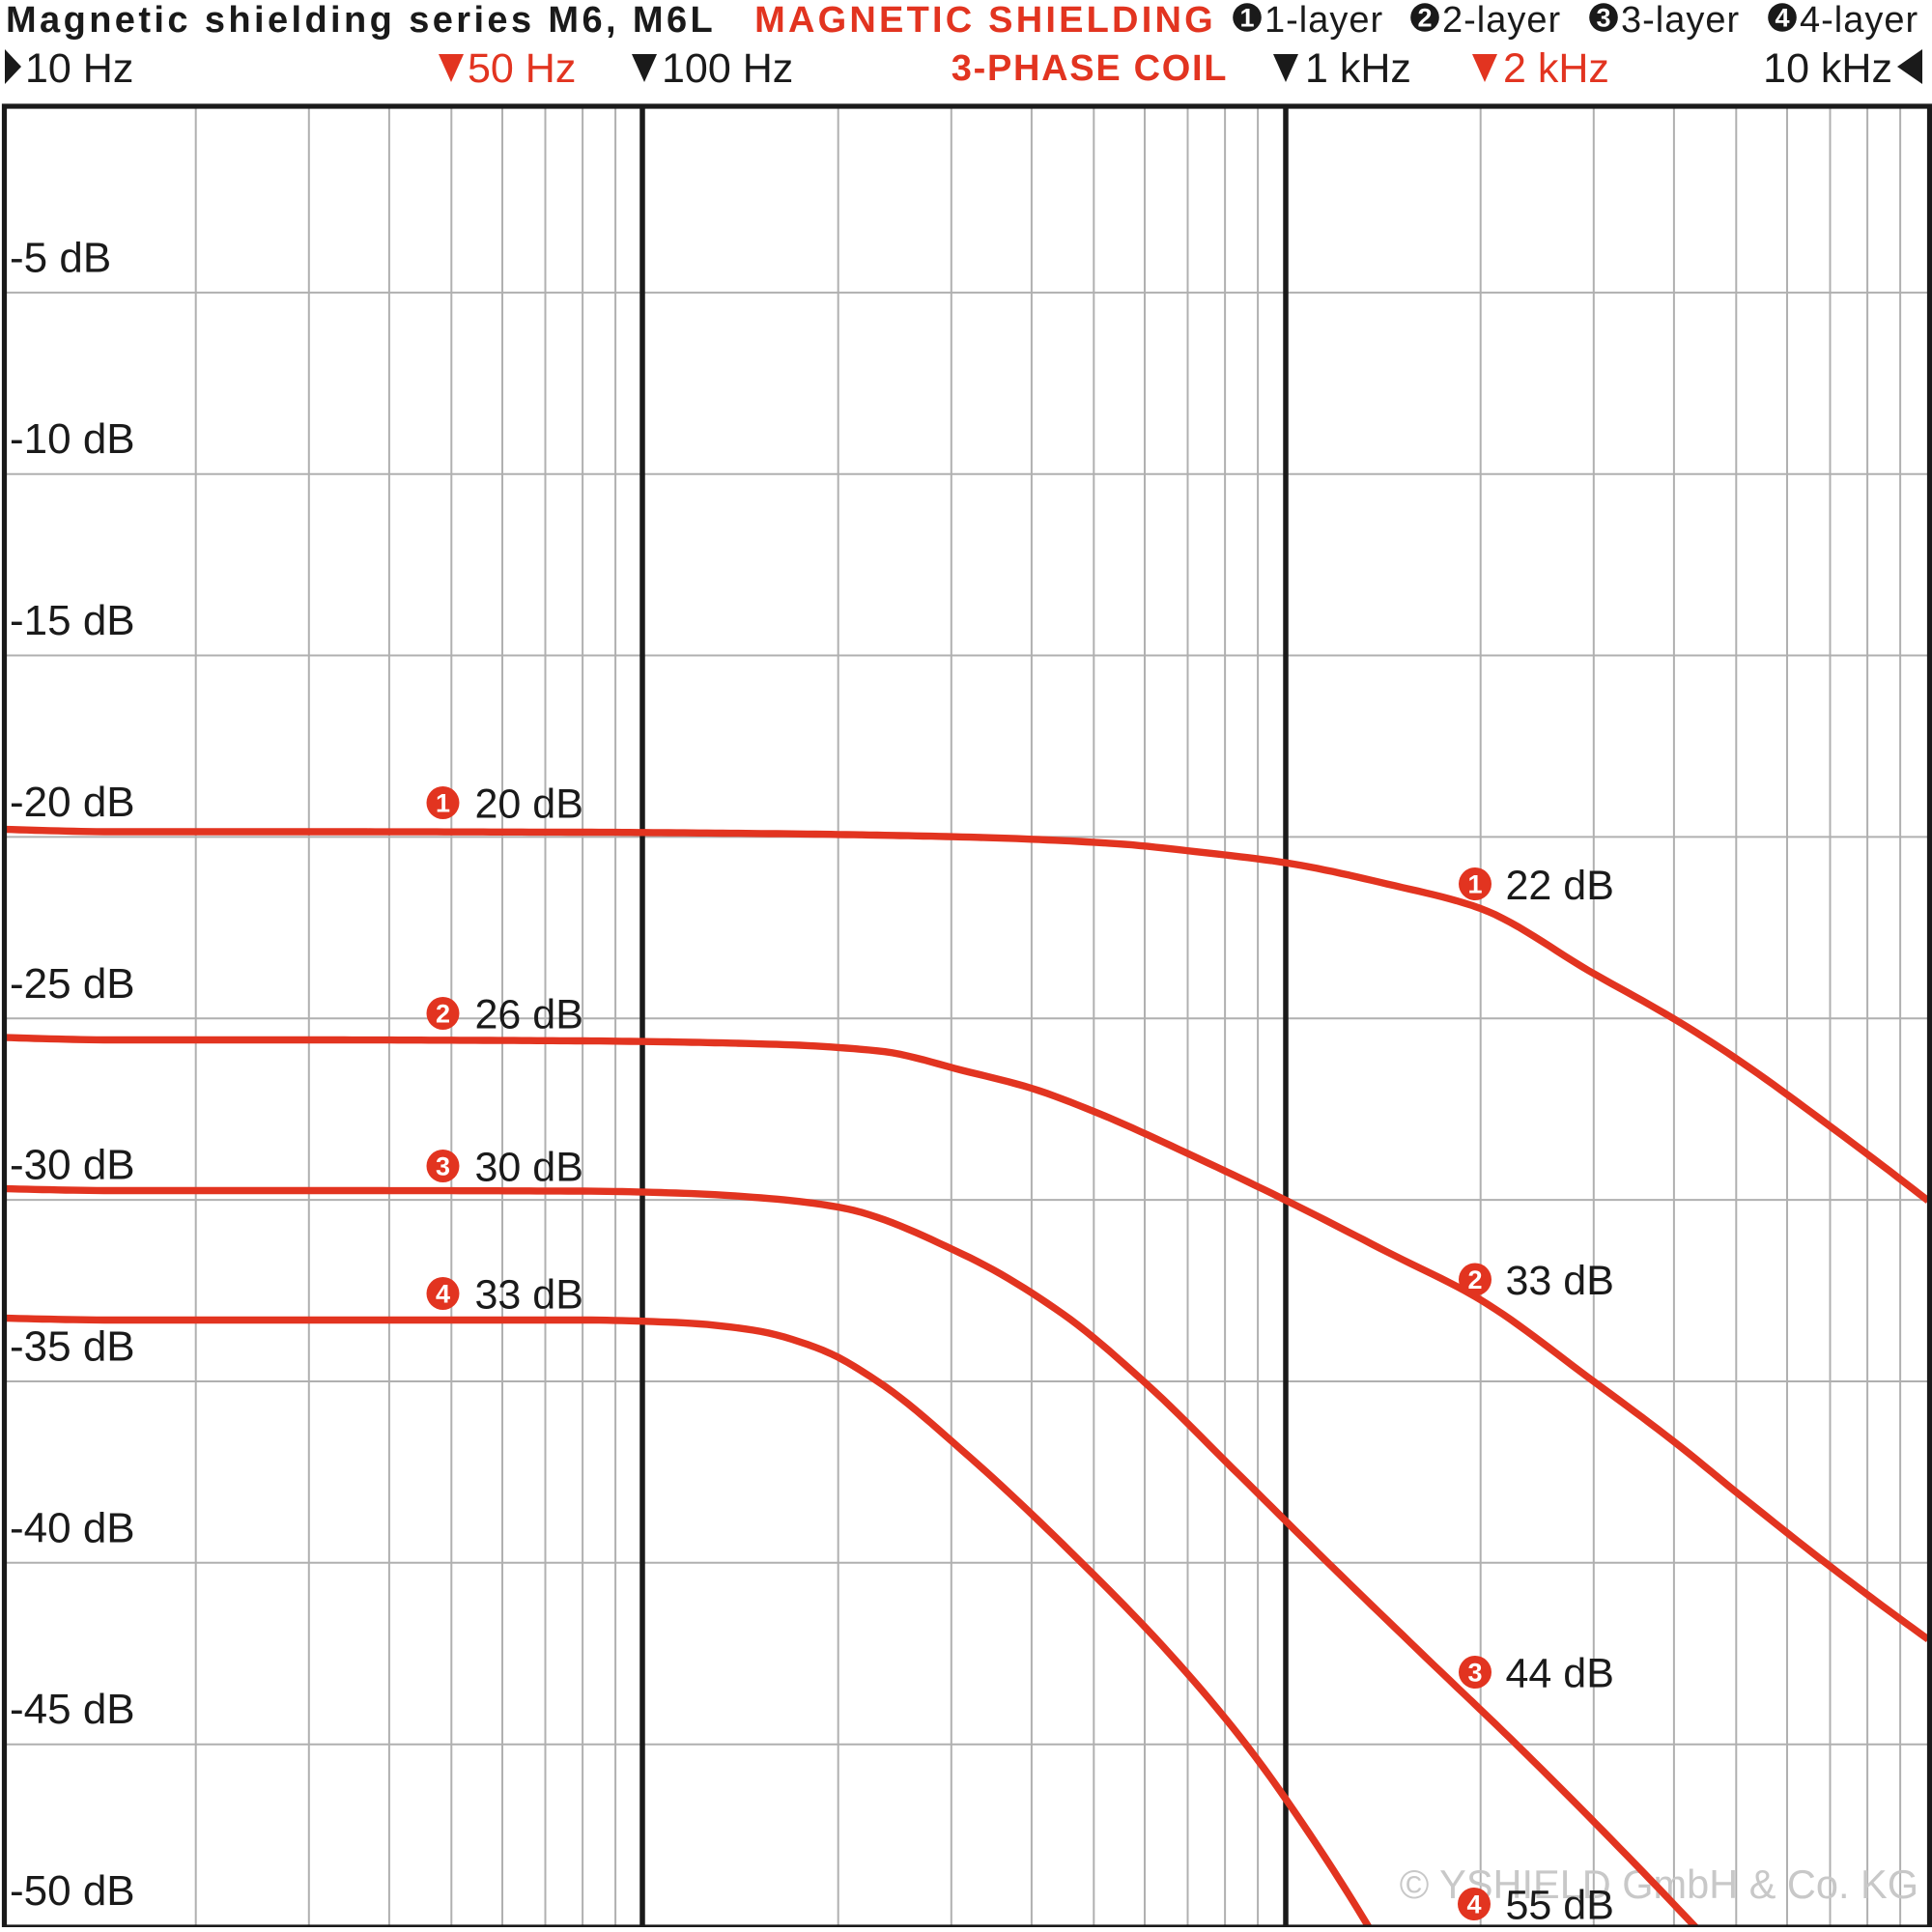  What do you see at coordinates (72, 1165) in the screenshot?
I see `svg-text: -30 dB` at bounding box center [72, 1165].